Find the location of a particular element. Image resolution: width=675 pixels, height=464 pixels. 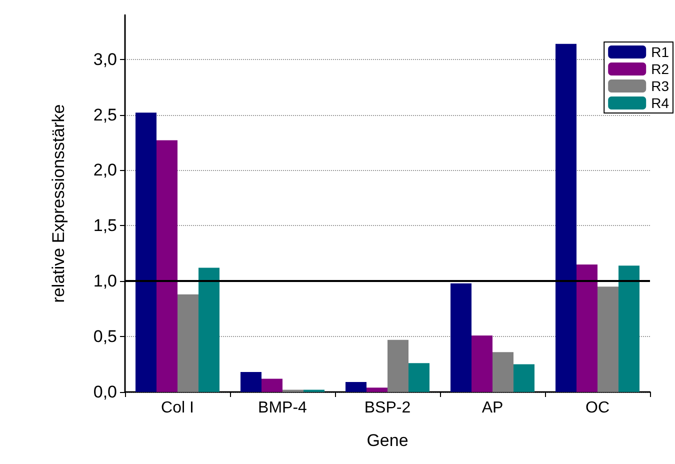

y-tick-label: 2,5 is located at coordinates (105, 114).